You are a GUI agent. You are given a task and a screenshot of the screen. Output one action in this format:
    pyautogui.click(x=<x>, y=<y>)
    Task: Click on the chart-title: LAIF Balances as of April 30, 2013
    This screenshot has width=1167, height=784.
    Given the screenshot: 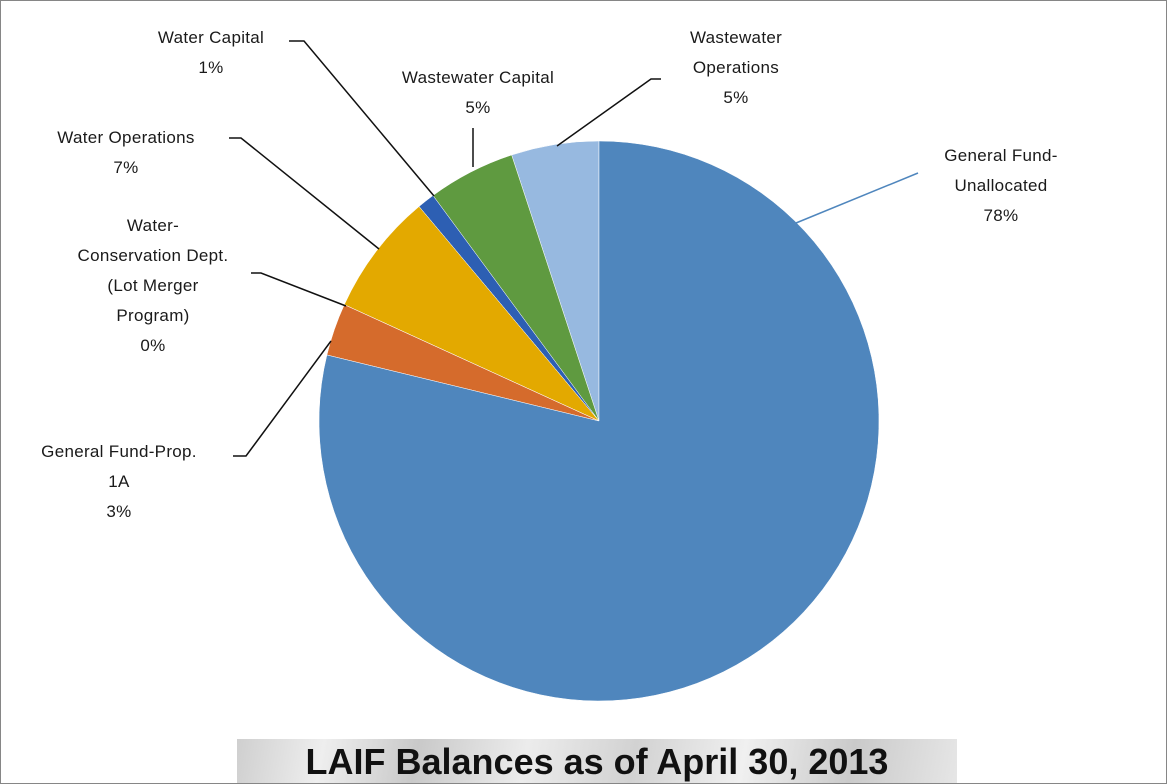 What is the action you would take?
    pyautogui.click(x=597, y=761)
    